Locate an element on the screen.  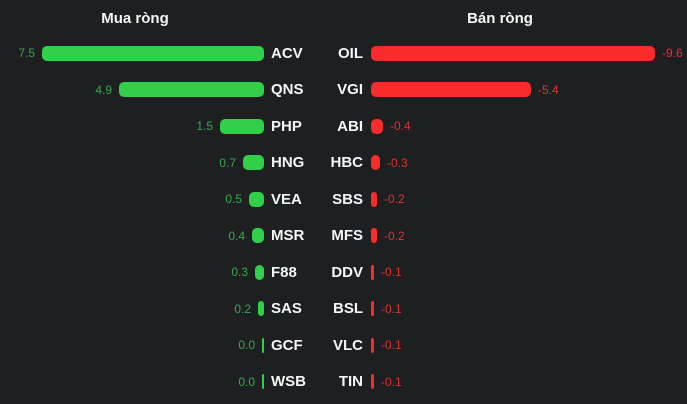
buy-bar-area: 0.2 is located at coordinates (132, 309).